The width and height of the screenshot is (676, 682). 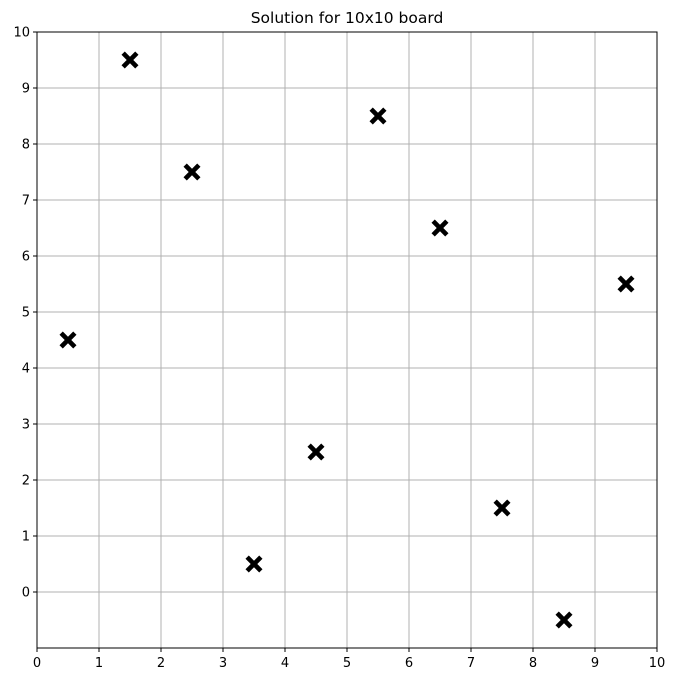 I want to click on y-tick-label: 0, so click(x=26, y=593).